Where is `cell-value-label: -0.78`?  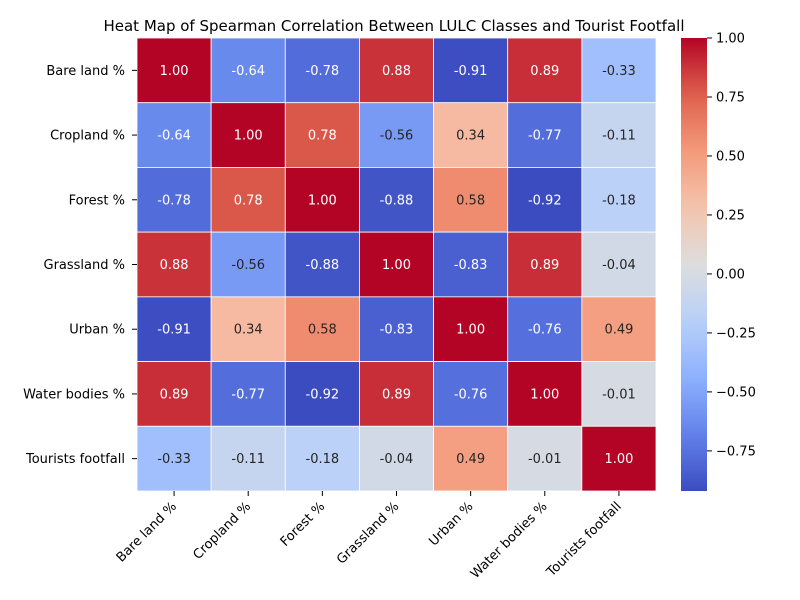 cell-value-label: -0.78 is located at coordinates (174, 200).